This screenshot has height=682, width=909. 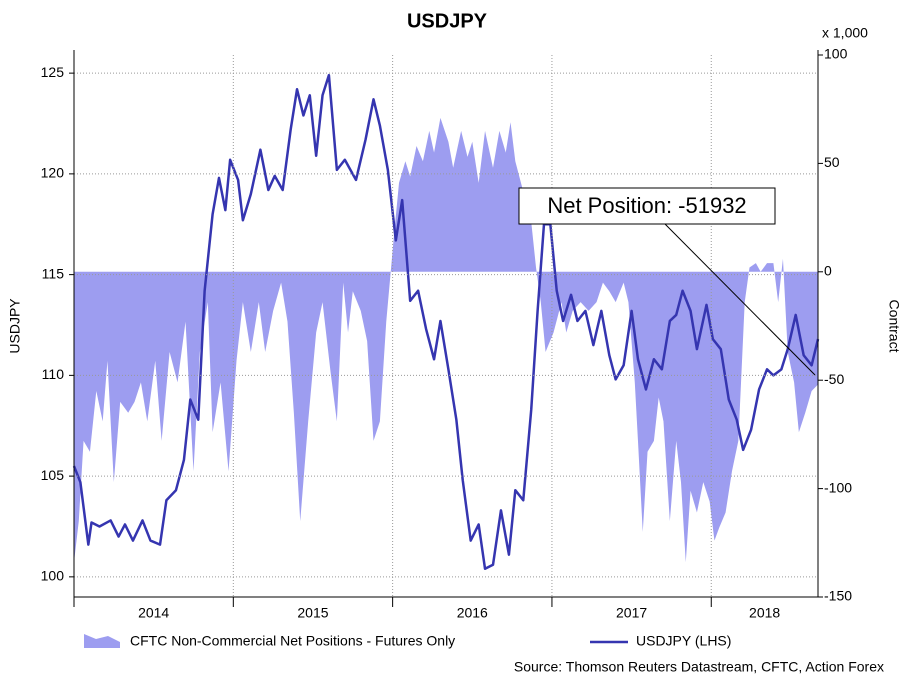 I want to click on y2-tick-label: 0, so click(x=828, y=271).